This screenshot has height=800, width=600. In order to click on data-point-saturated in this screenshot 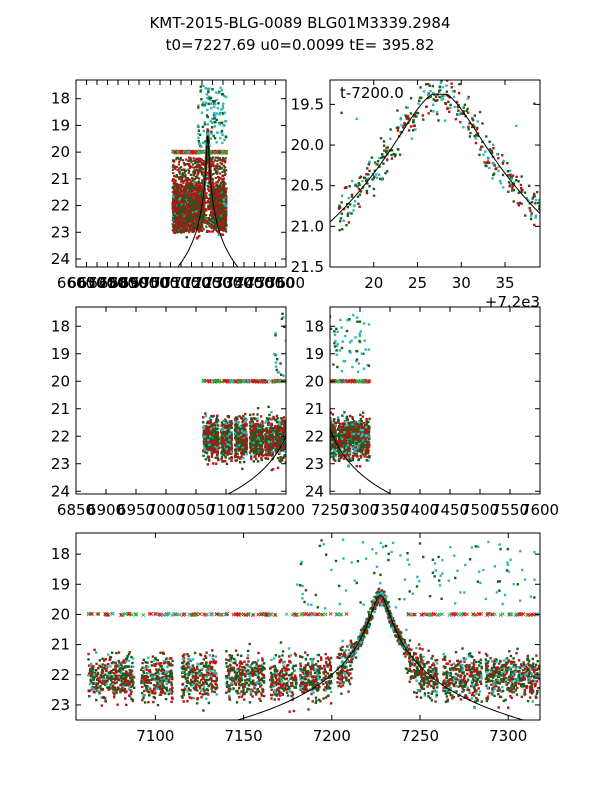, I will do `click(194, 152)`.